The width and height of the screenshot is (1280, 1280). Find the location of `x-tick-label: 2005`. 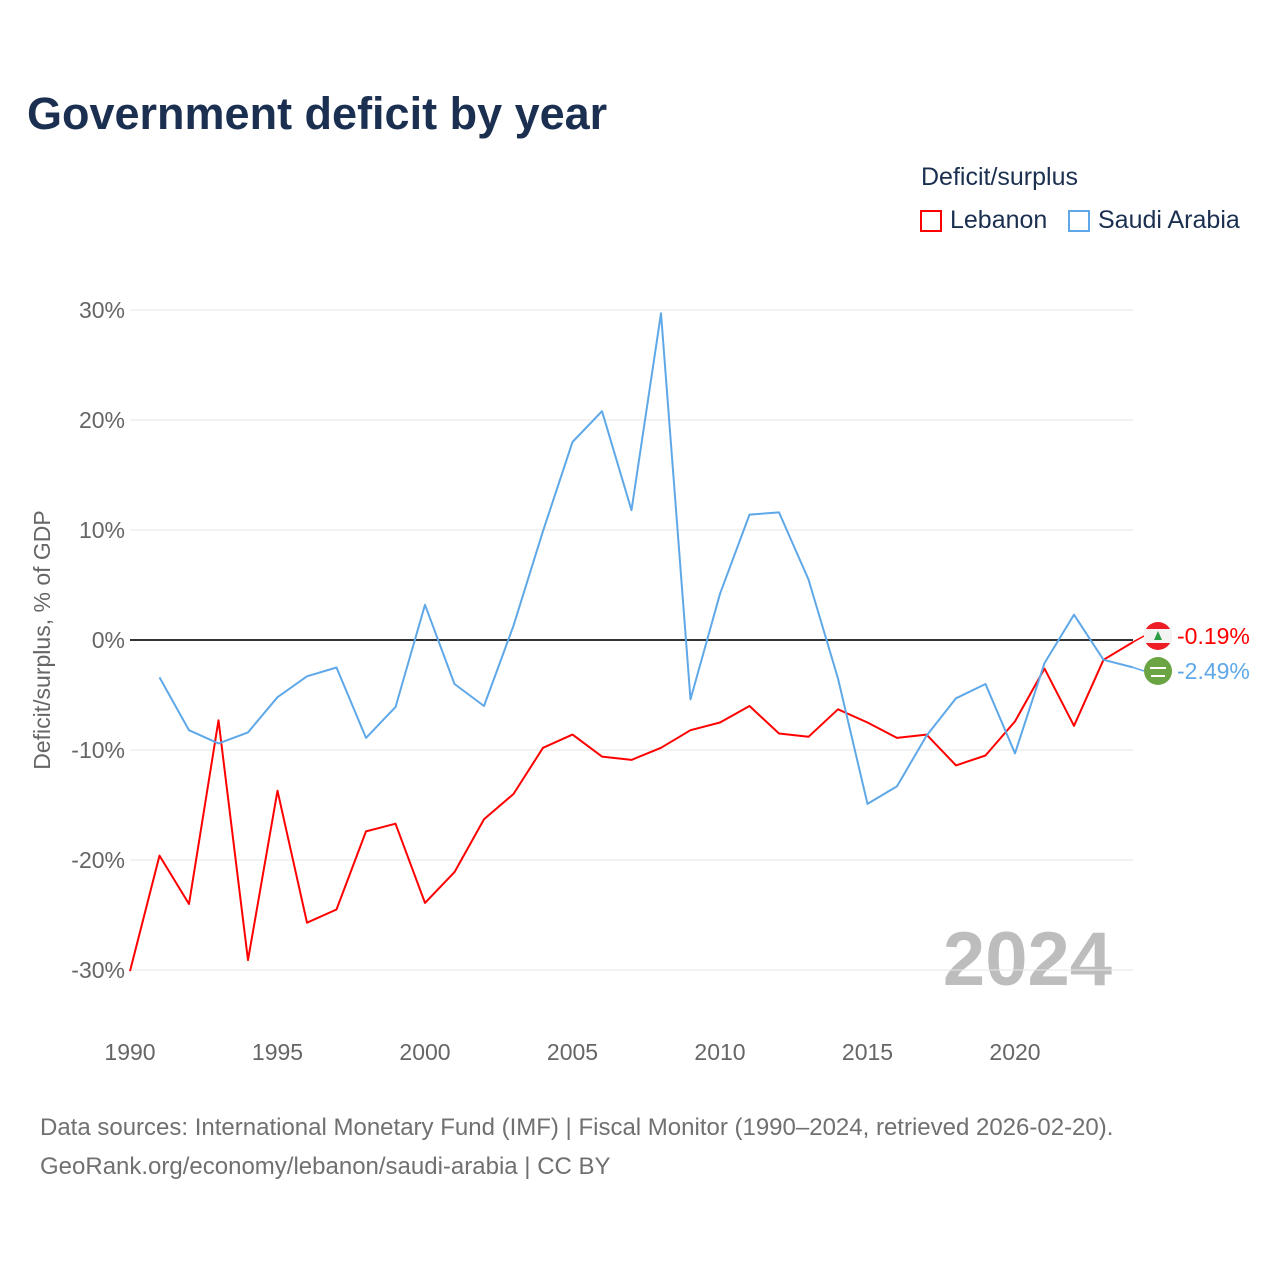

x-tick-label: 2005 is located at coordinates (572, 1052).